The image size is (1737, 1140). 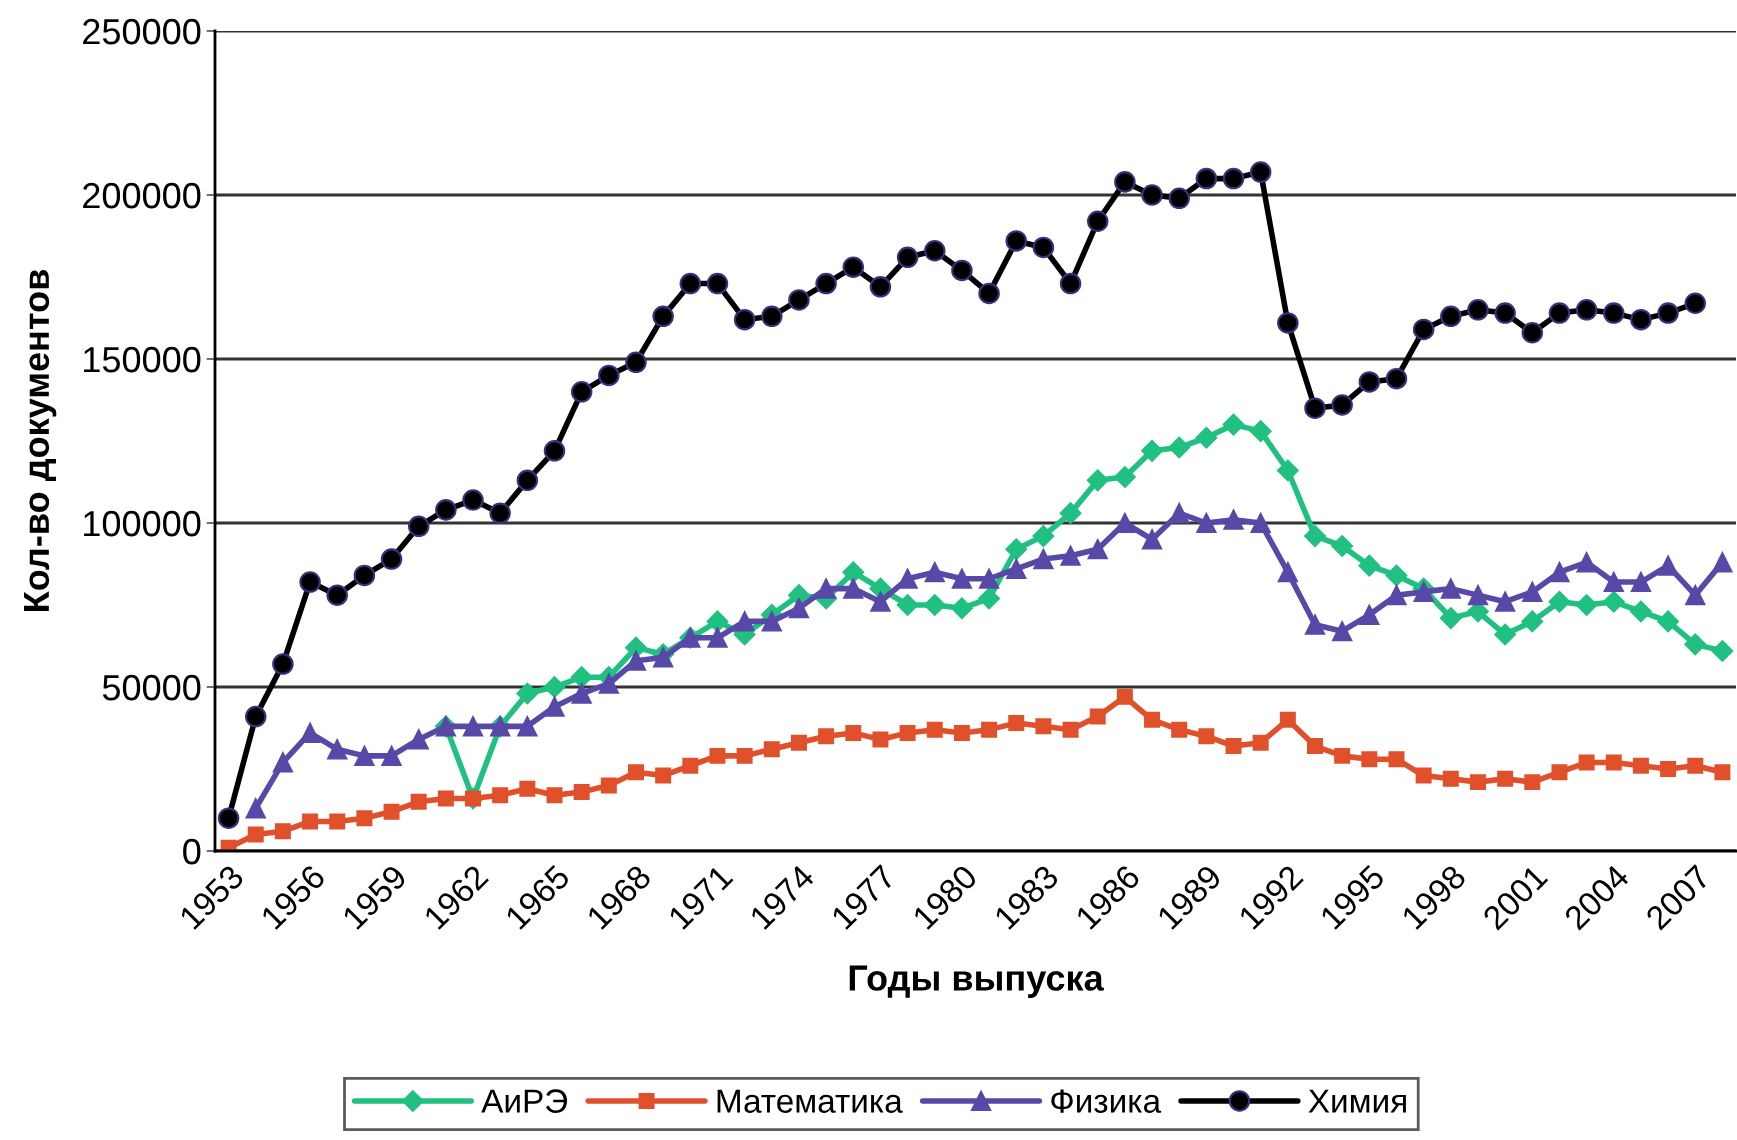 I want to click on legend-label: Физика, so click(x=1106, y=1101).